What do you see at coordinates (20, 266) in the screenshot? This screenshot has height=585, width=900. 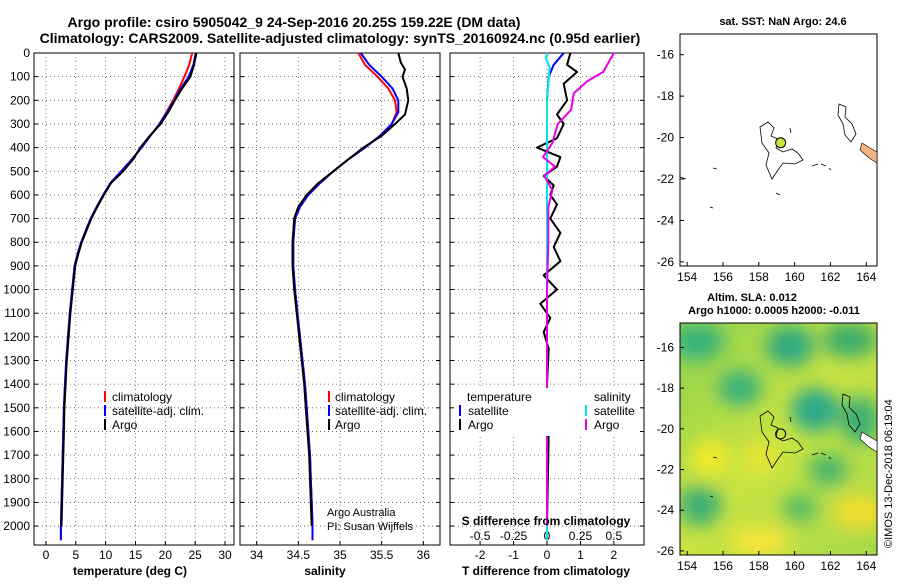 I see `depth-tick-label: 900` at bounding box center [20, 266].